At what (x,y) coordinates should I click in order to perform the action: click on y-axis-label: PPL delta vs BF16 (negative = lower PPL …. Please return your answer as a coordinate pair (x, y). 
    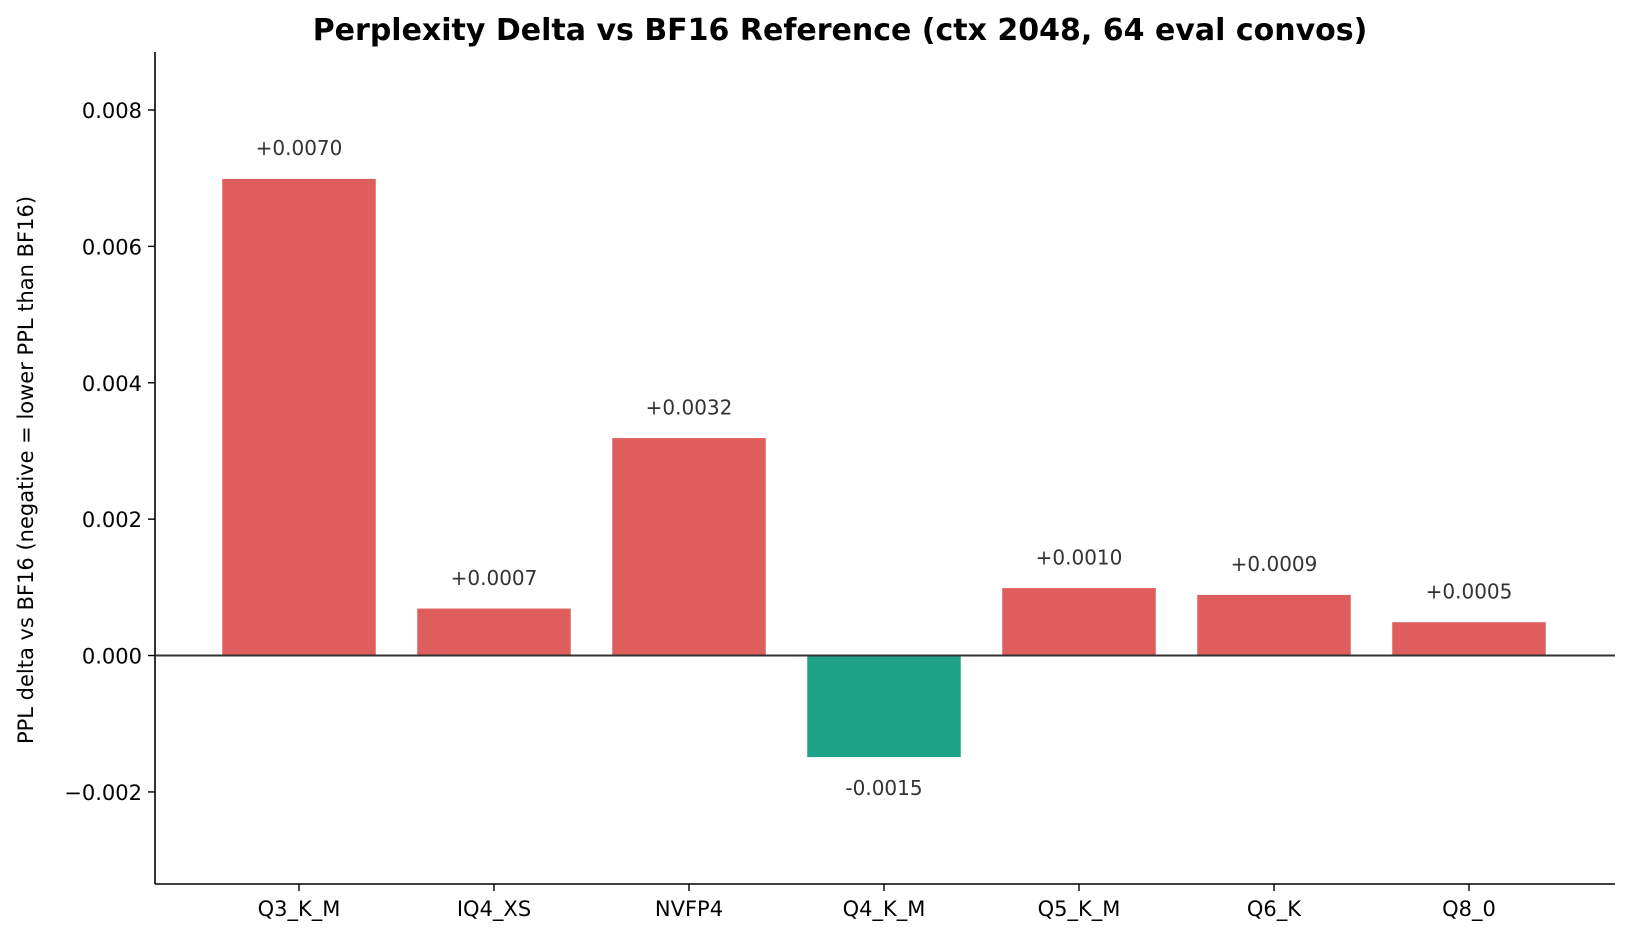
    Looking at the image, I should click on (26, 470).